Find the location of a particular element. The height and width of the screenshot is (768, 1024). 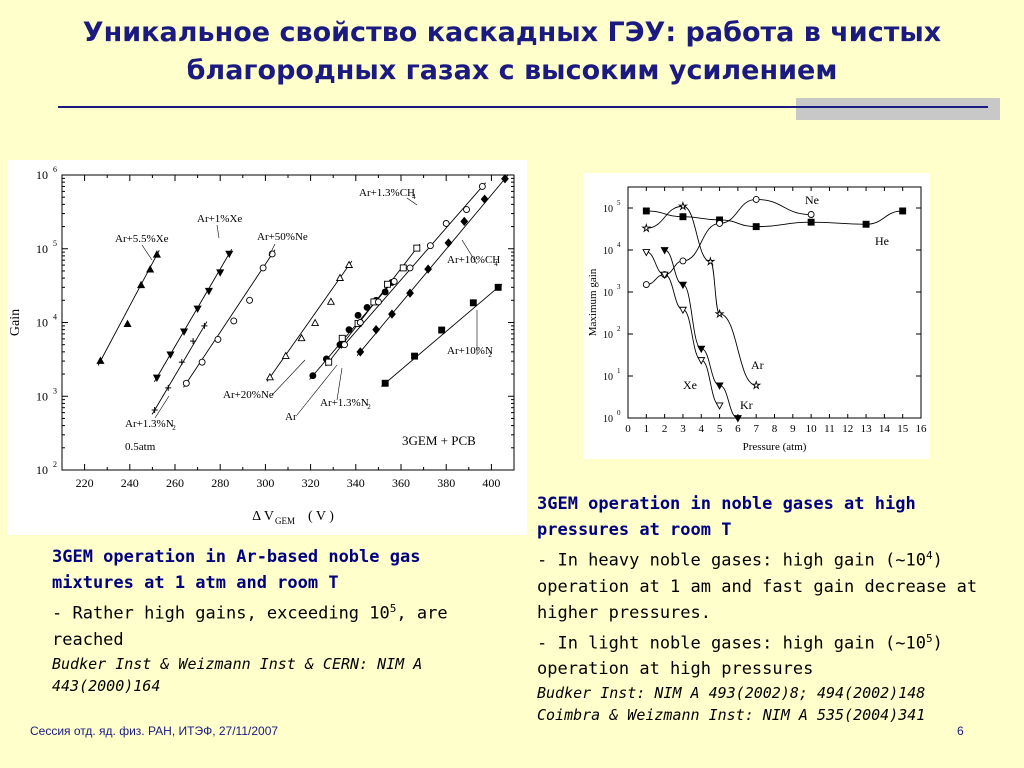

x-tick-label: 7 is located at coordinates (756, 429).